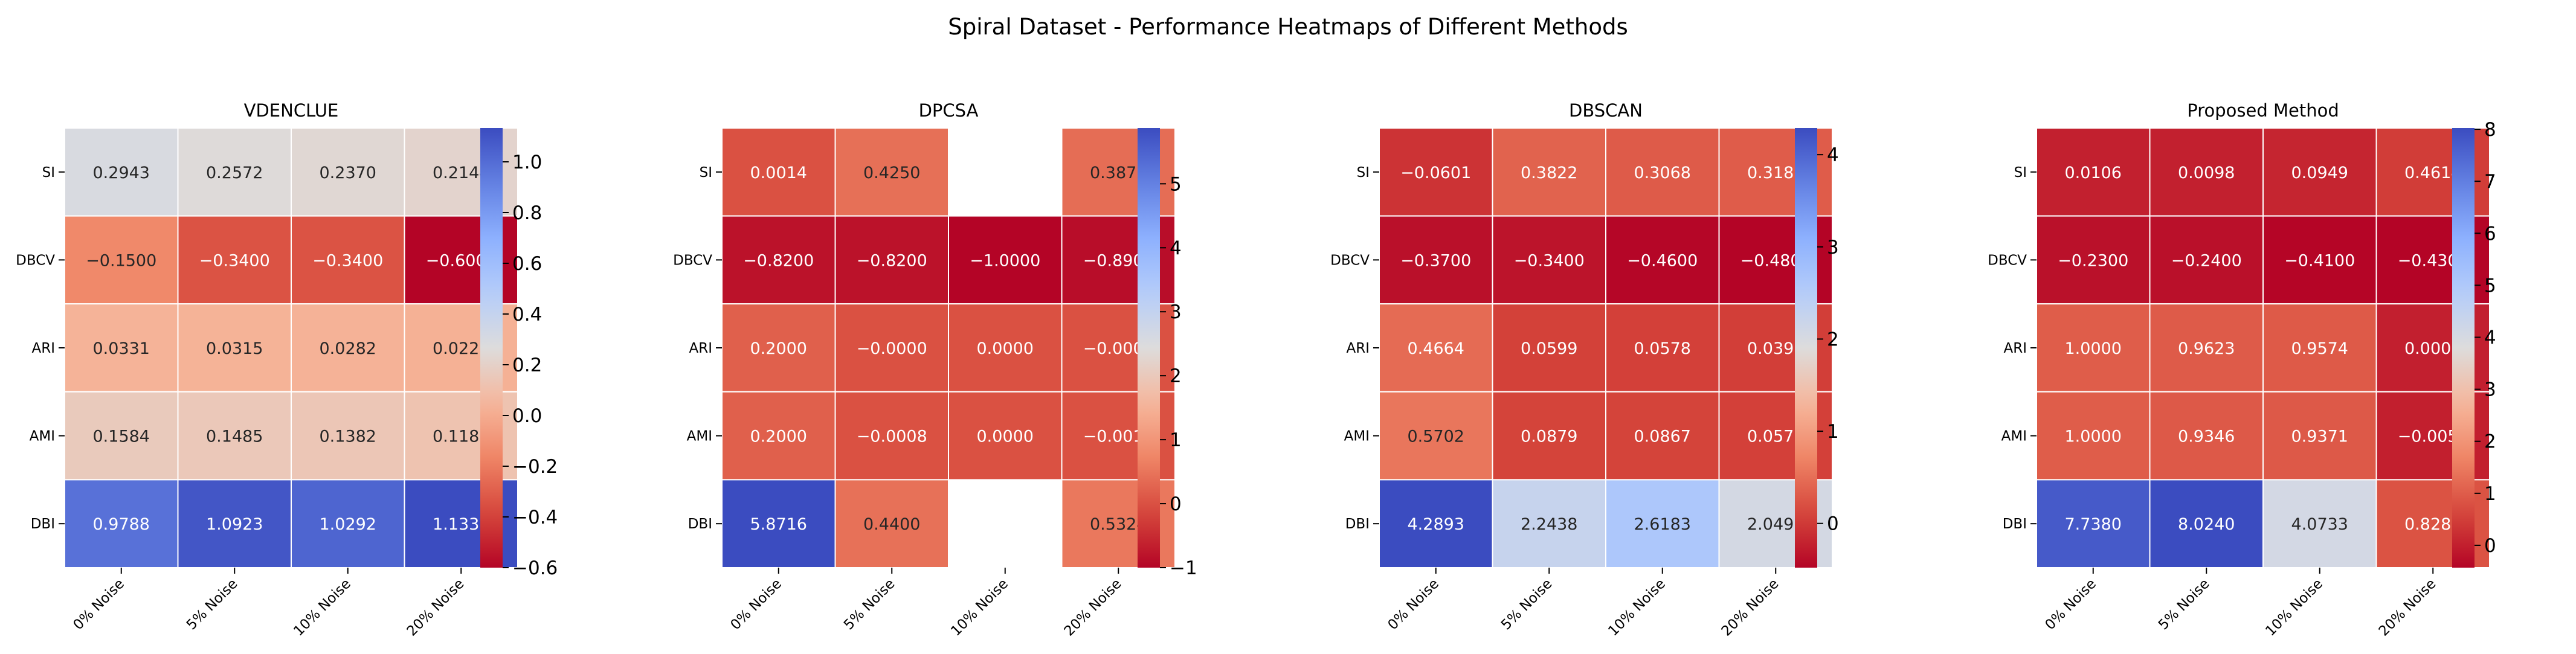 This screenshot has height=654, width=2576. What do you see at coordinates (2490, 182) in the screenshot?
I see `colorbar-tick-label: 7` at bounding box center [2490, 182].